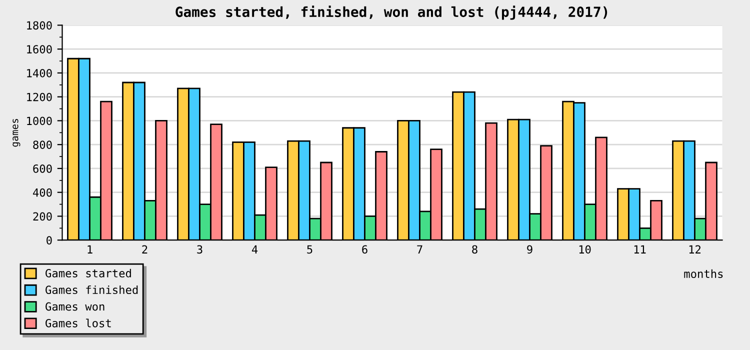  What do you see at coordinates (39, 25) in the screenshot?
I see `y-tick-label: 1800` at bounding box center [39, 25].